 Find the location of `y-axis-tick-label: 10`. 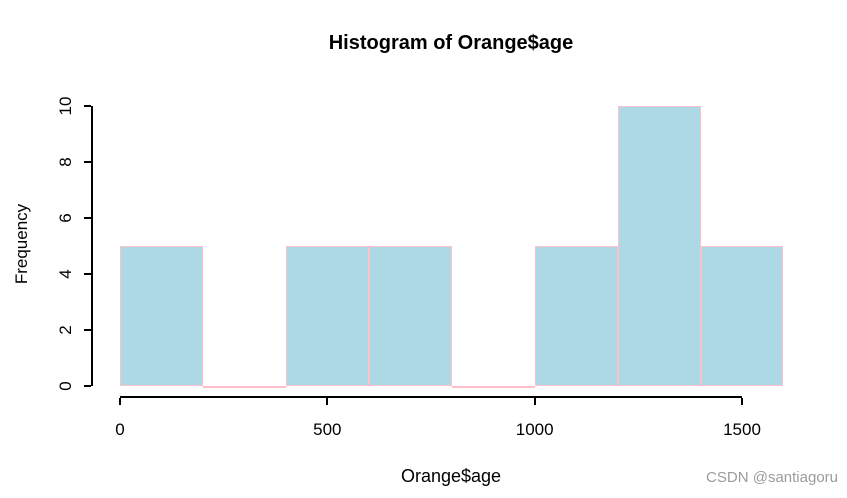

y-axis-tick-label: 10 is located at coordinates (65, 106).